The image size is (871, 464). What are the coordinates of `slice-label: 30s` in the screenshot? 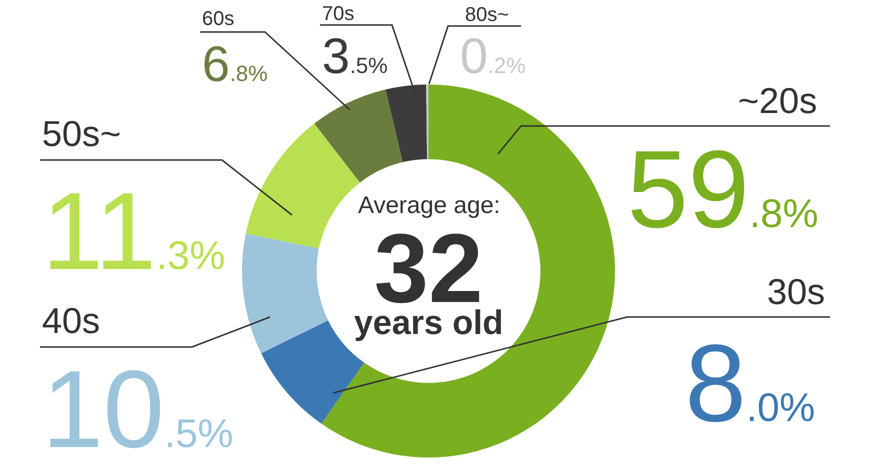 It's located at (796, 291).